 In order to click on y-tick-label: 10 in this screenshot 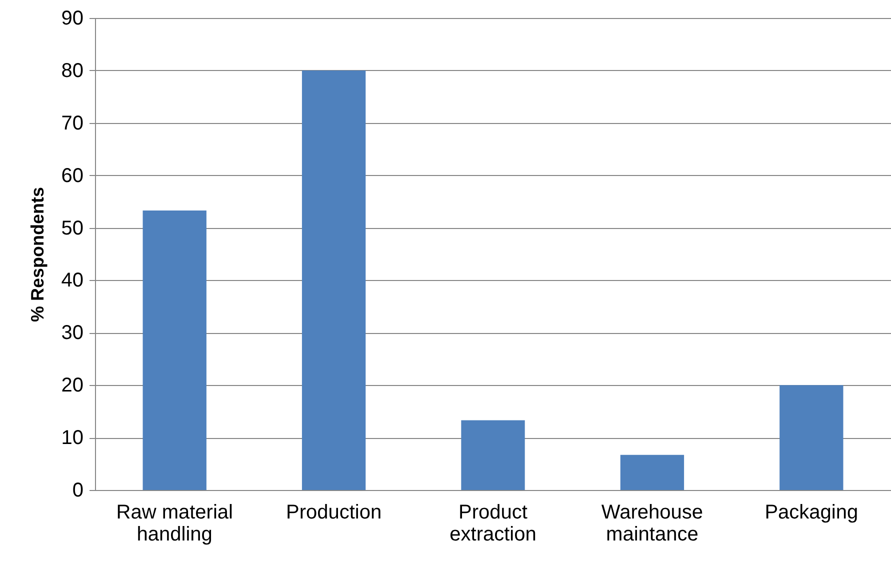, I will do `click(72, 438)`.